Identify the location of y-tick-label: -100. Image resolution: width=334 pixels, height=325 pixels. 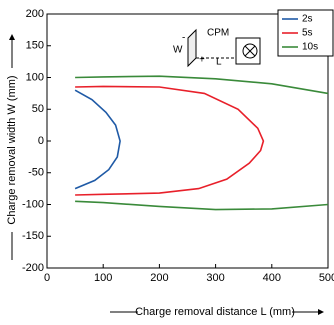
(33, 204).